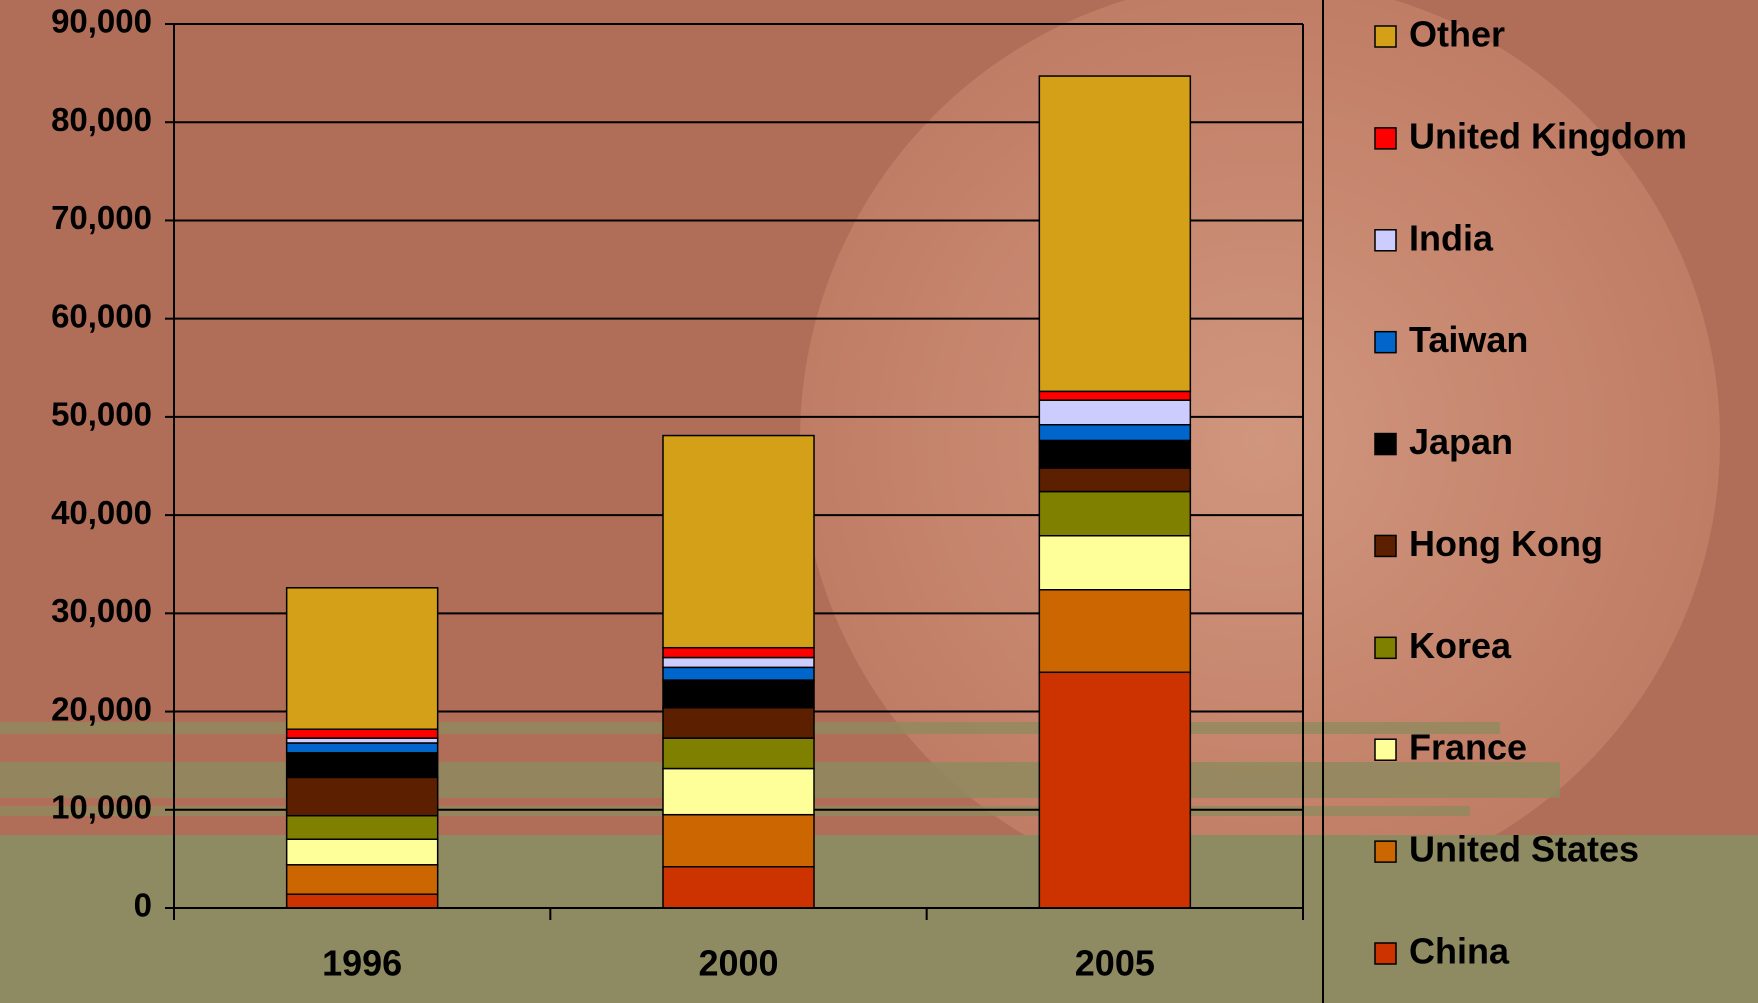  What do you see at coordinates (101, 708) in the screenshot?
I see `y-tick-label: 20,000` at bounding box center [101, 708].